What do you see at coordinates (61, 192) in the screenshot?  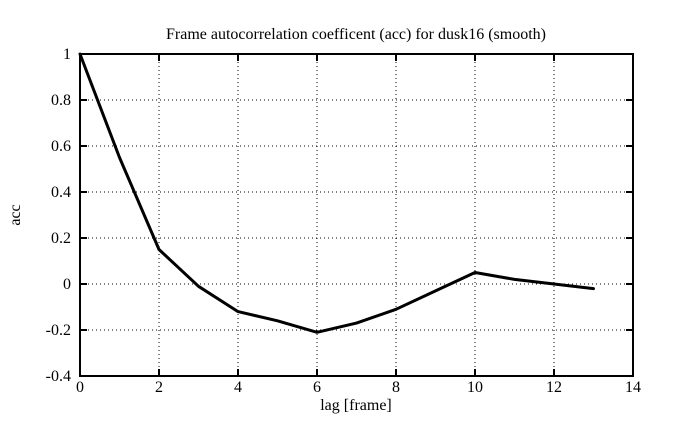 I see `y-tick-label: 0.4` at bounding box center [61, 192].